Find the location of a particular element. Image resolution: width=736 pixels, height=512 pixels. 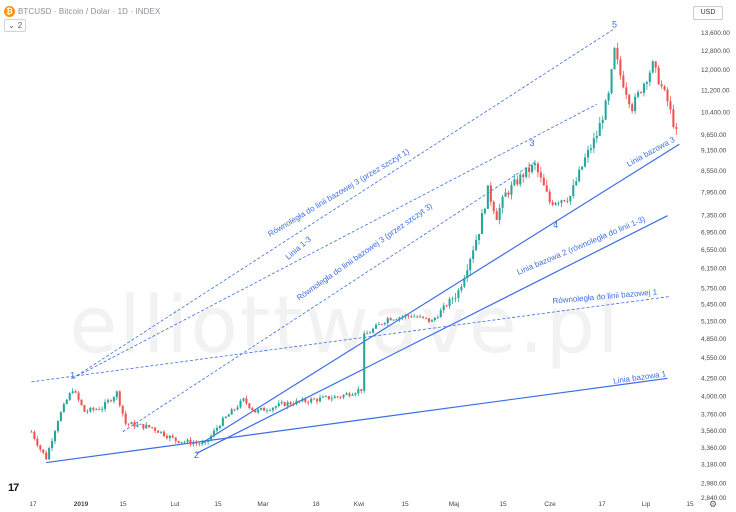

price-tick-label: 9,650.00 is located at coordinates (714, 135).